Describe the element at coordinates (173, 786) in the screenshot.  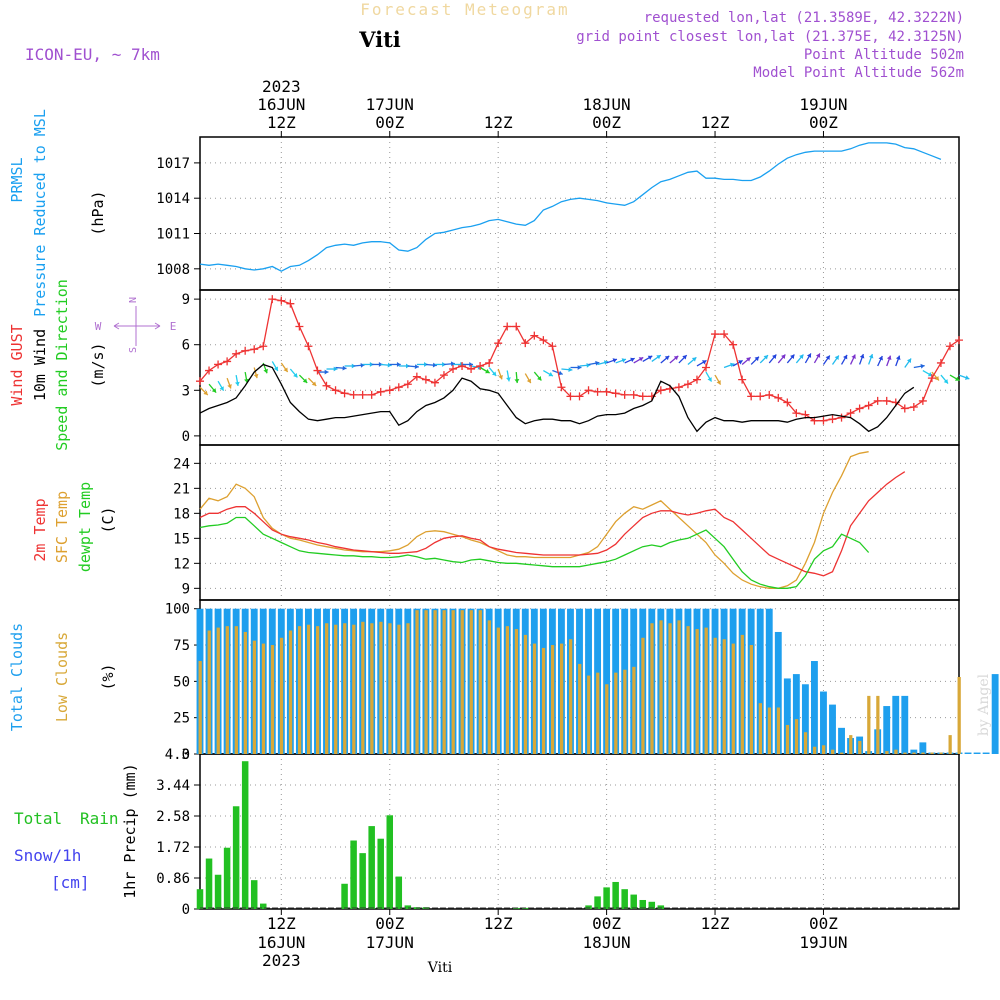
I see `y-tick-label: 3.44` at that location.